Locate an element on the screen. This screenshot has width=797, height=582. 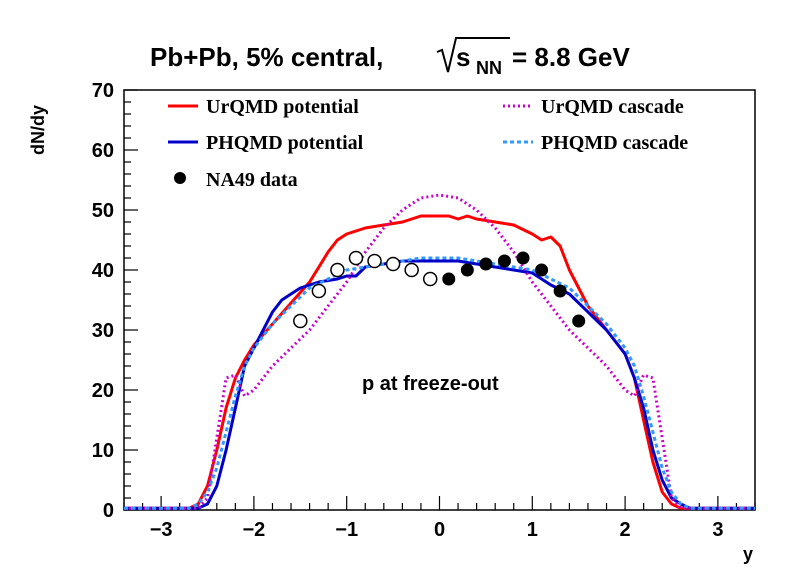
title-tail: = 8.8 GeV is located at coordinates (571, 57).